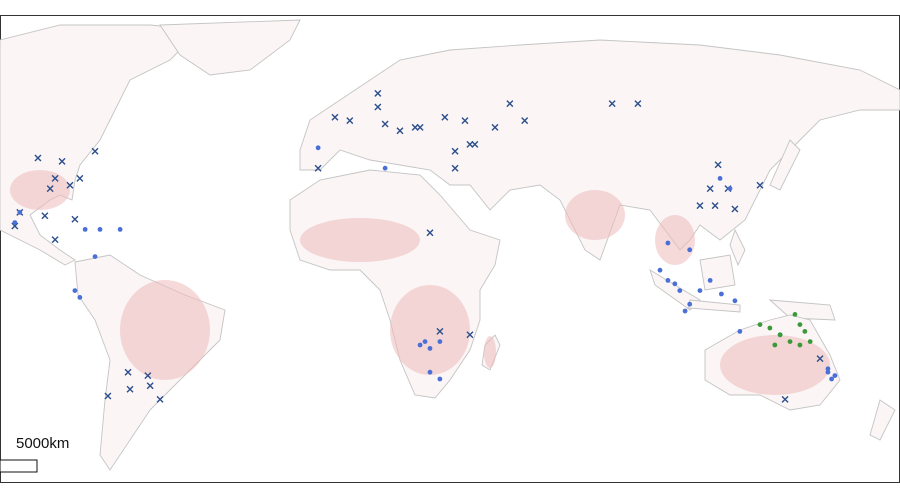 This screenshot has height=500, width=900. I want to click on greenland, so click(230, 47).